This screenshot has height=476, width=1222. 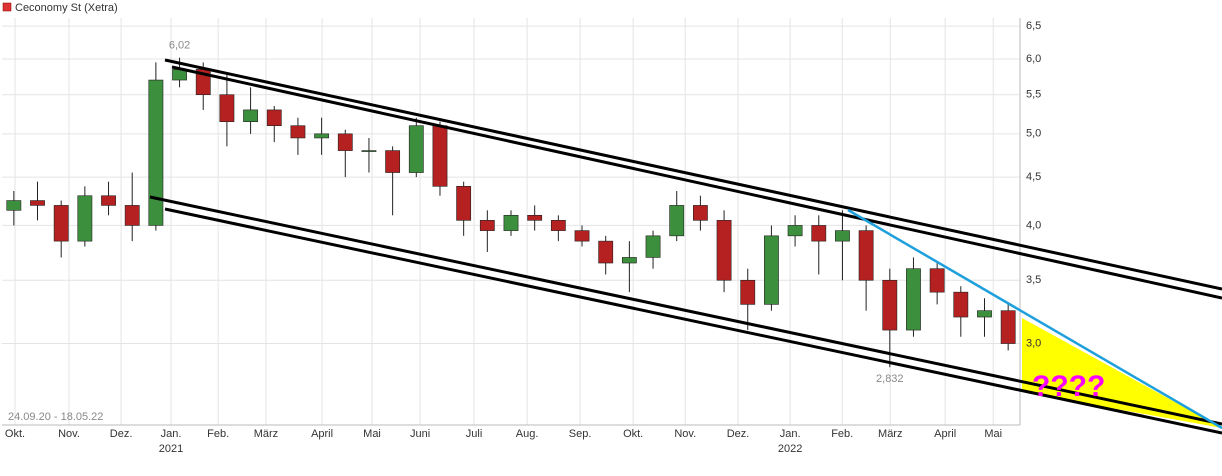 What do you see at coordinates (1033, 225) in the screenshot?
I see `y-tick-label: 4,0` at bounding box center [1033, 225].